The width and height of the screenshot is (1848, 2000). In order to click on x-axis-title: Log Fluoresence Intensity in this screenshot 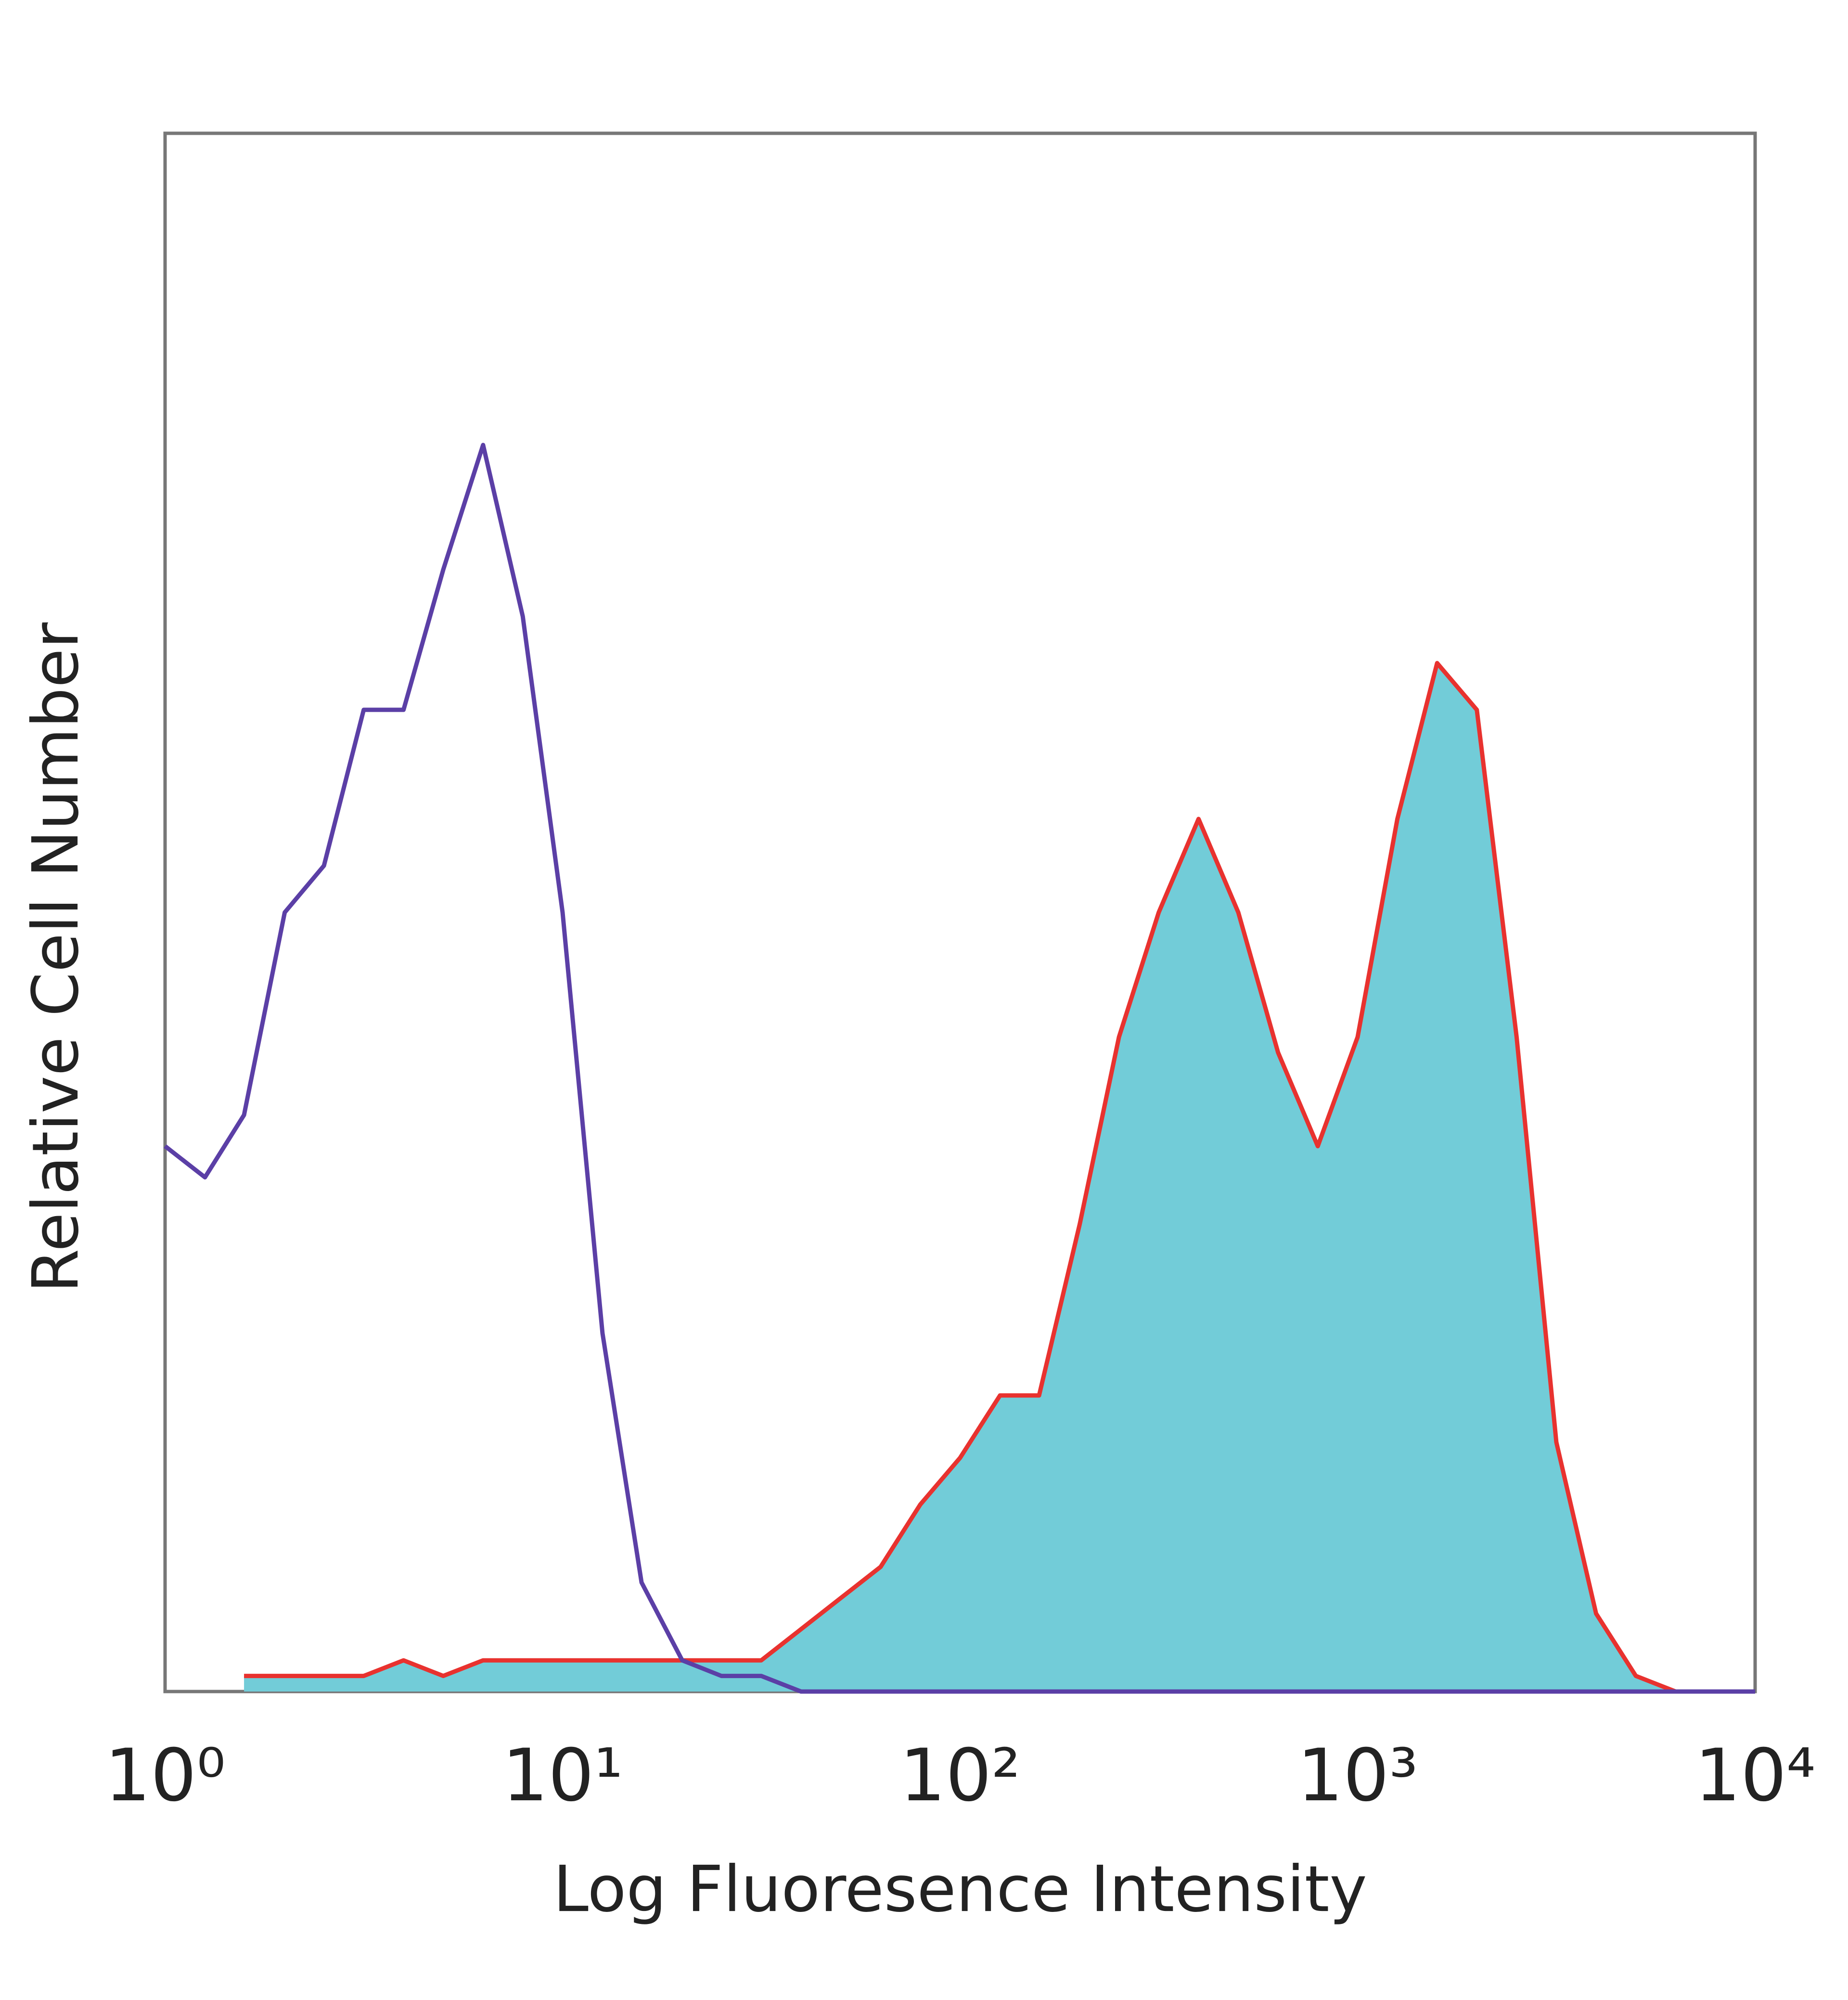, I will do `click(960, 1889)`.